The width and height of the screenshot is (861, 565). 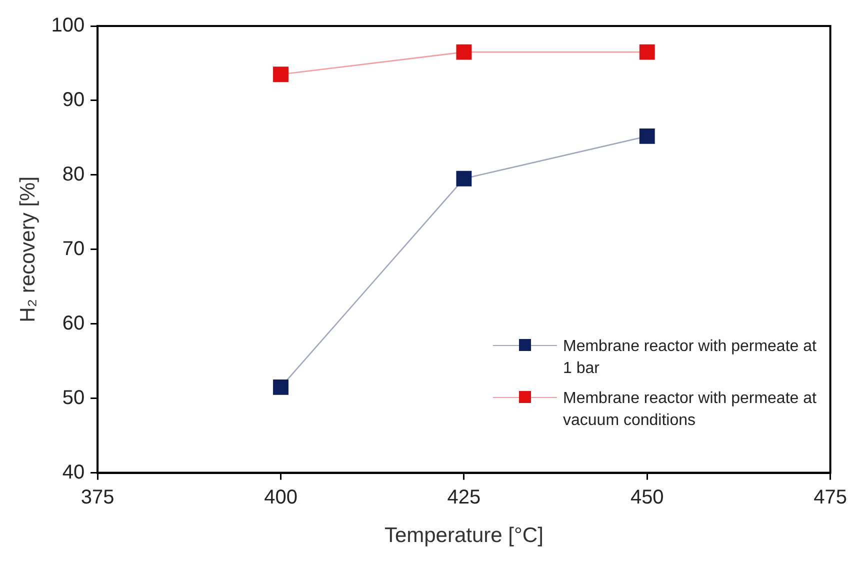 I want to click on x-tick-label: 375, so click(x=97, y=497).